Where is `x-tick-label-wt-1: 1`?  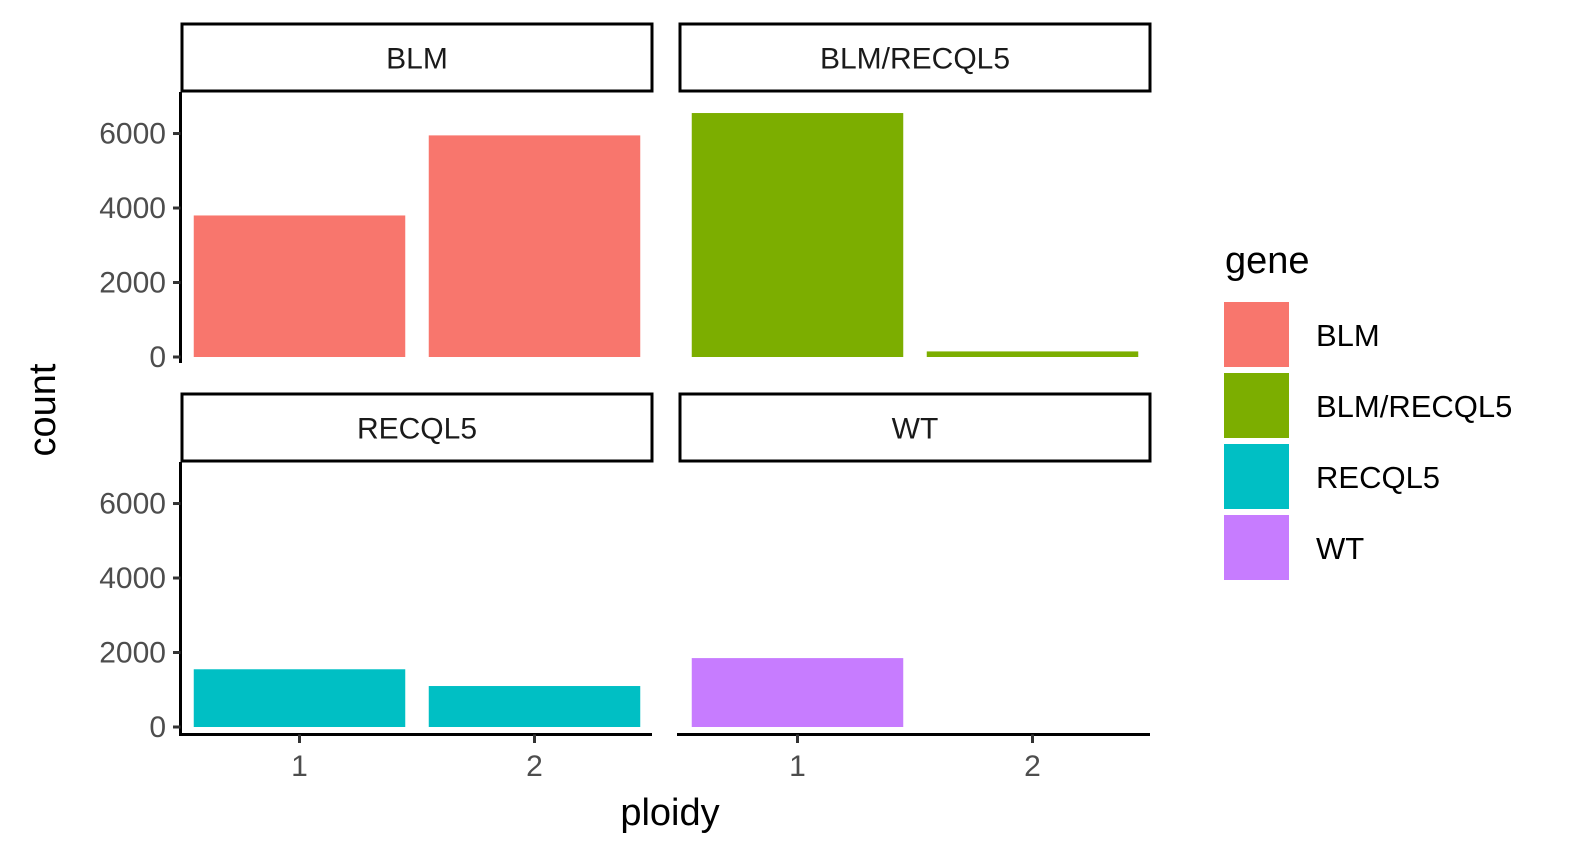
x-tick-label-wt-1: 1 is located at coordinates (797, 766).